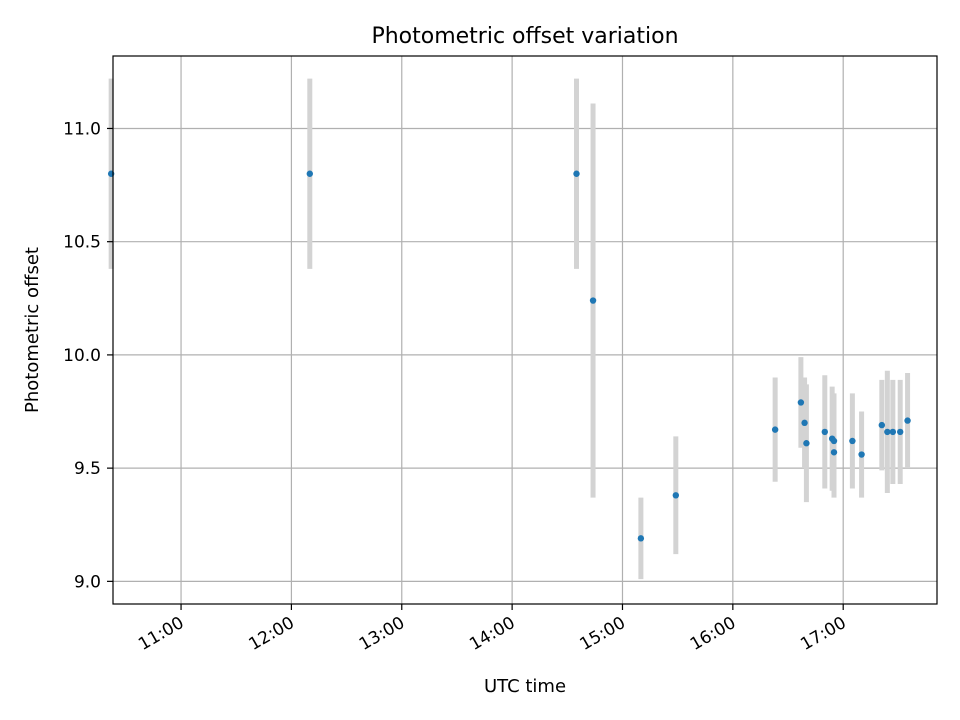  Describe the element at coordinates (87, 582) in the screenshot. I see `y-tick-label: 9.0` at that location.